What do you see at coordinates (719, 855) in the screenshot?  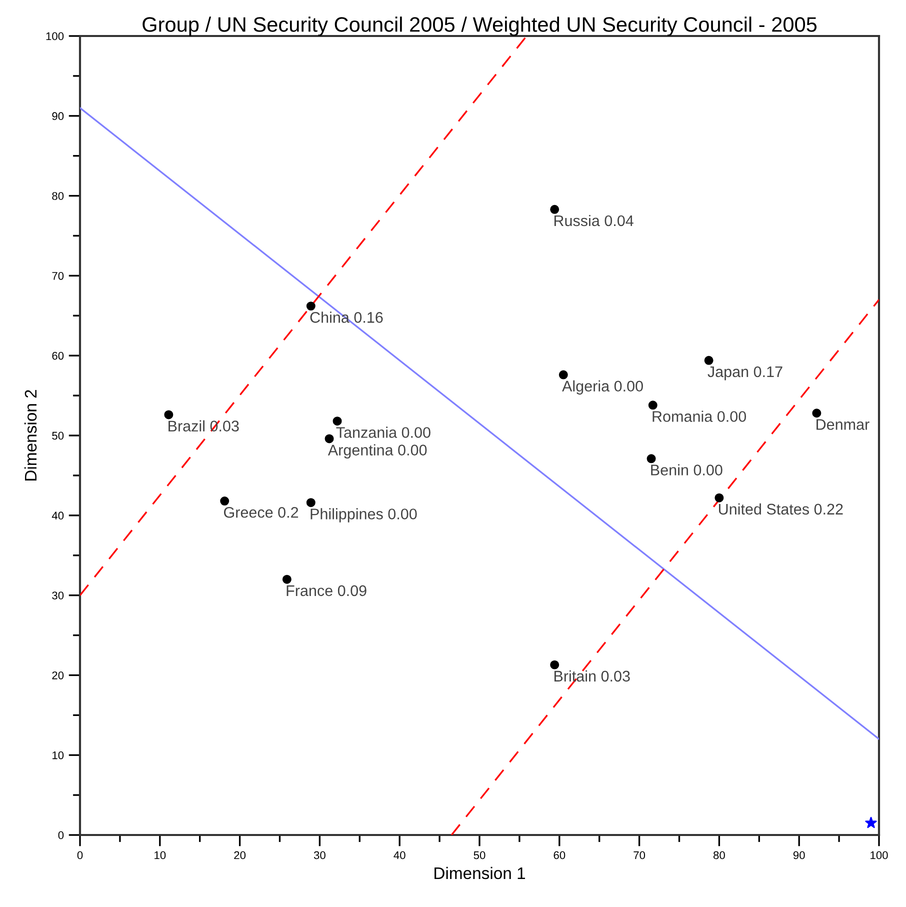 I see `x-tick-label: 80` at bounding box center [719, 855].